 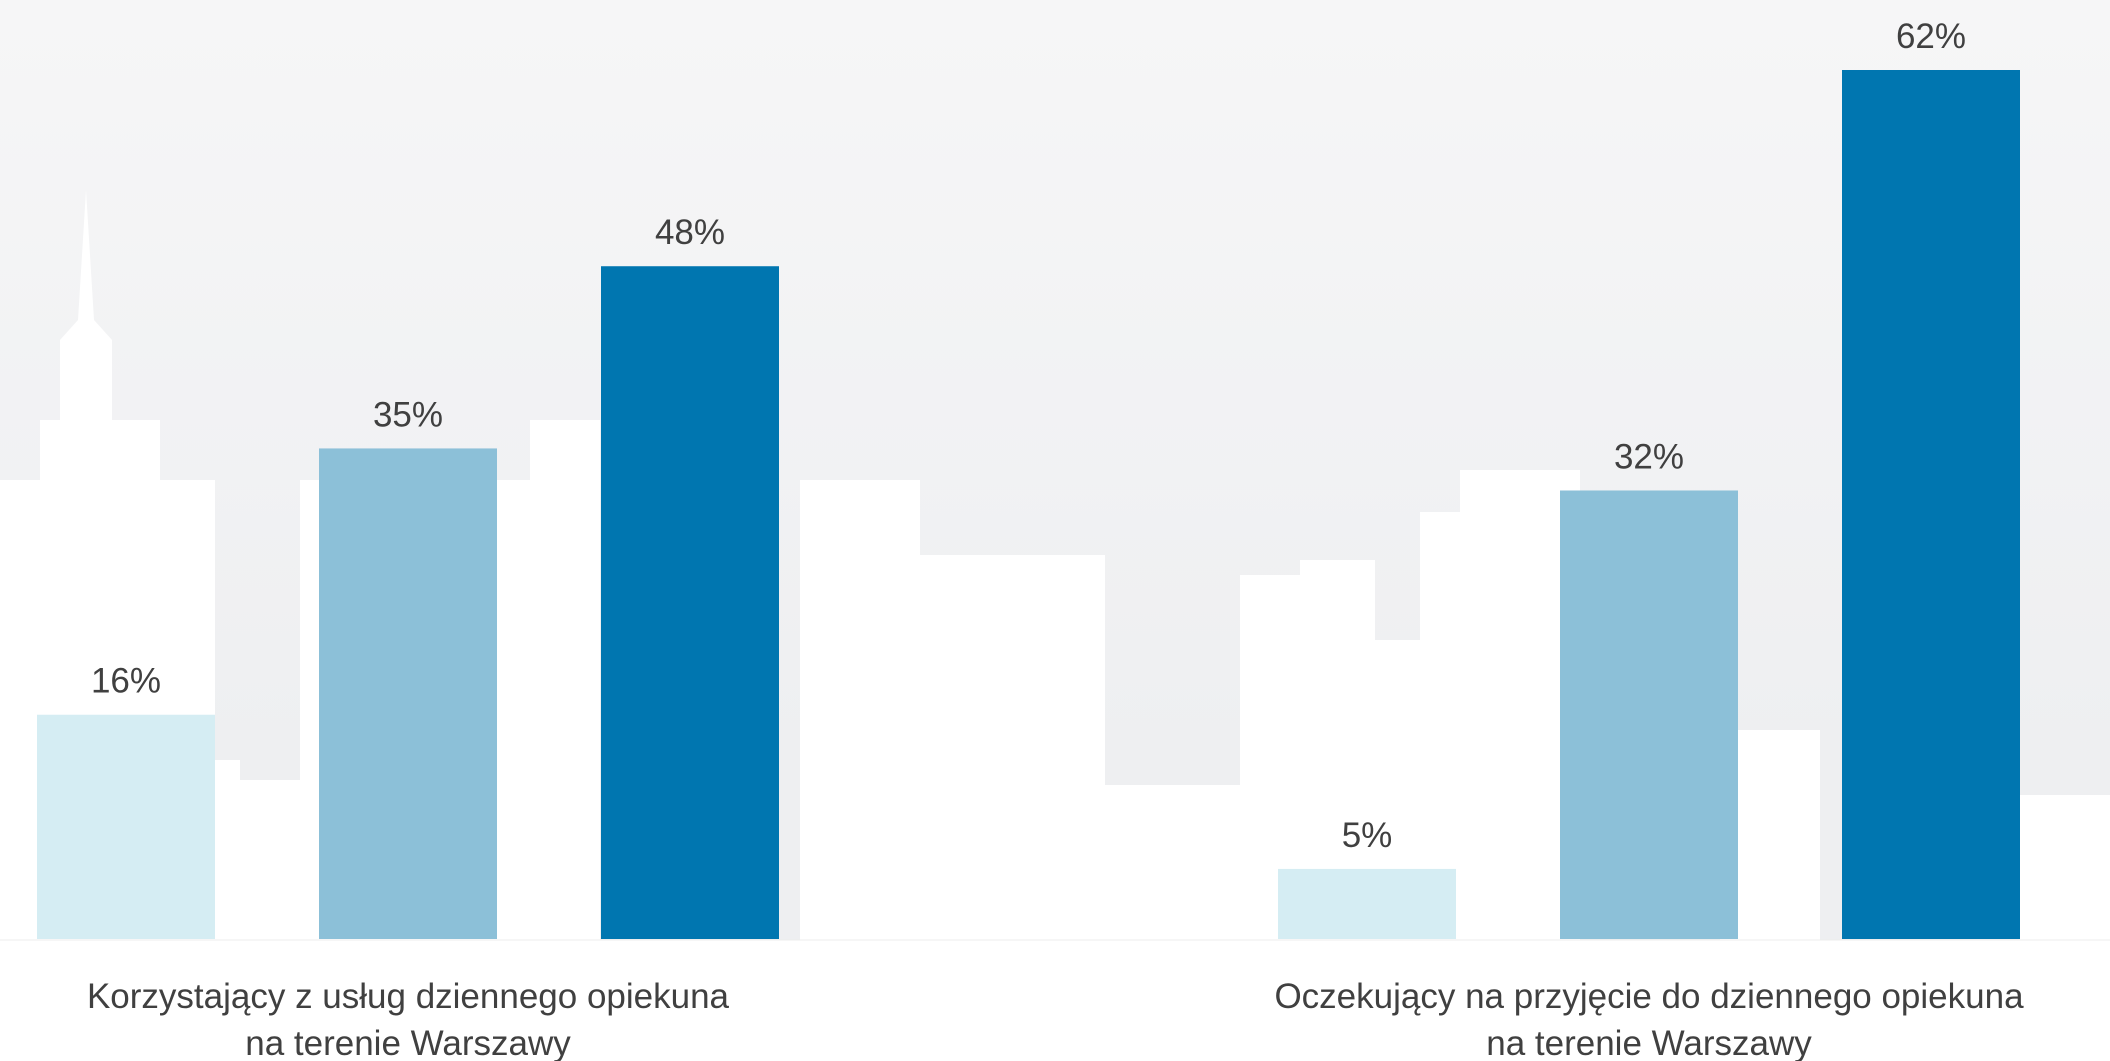 I want to click on category-label: Korzystający z usług dziennego opiekuna, so click(x=408, y=996).